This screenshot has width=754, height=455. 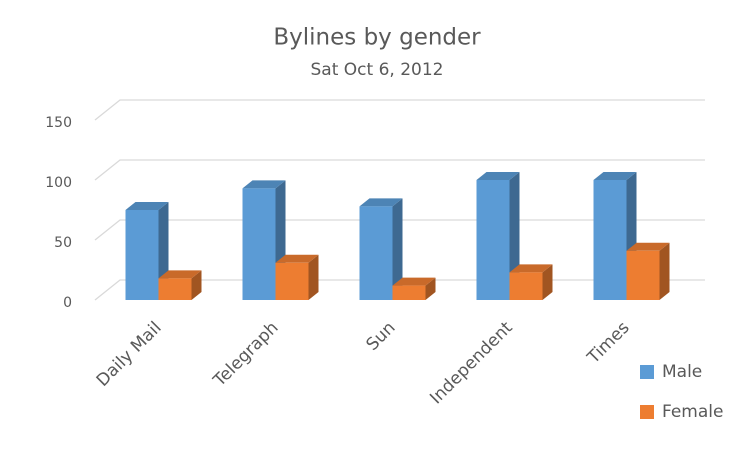 I want to click on y-tick-label: 50, so click(x=63, y=243).